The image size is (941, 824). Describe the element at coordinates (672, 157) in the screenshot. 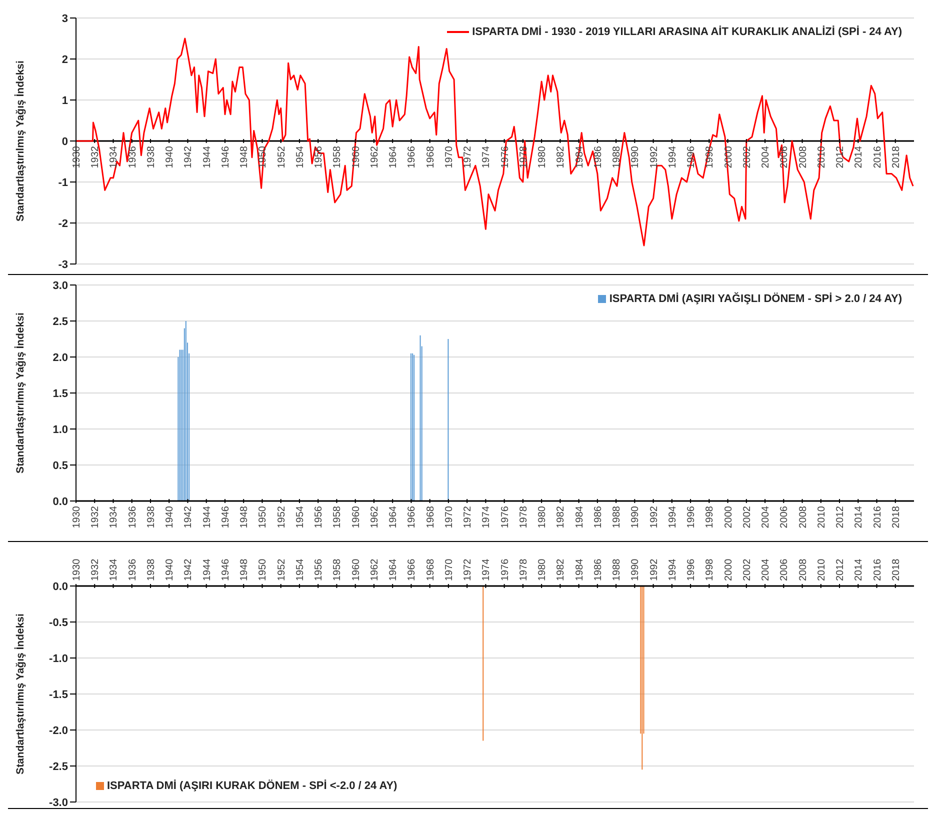

I see `x-tick-label: 1994` at that location.